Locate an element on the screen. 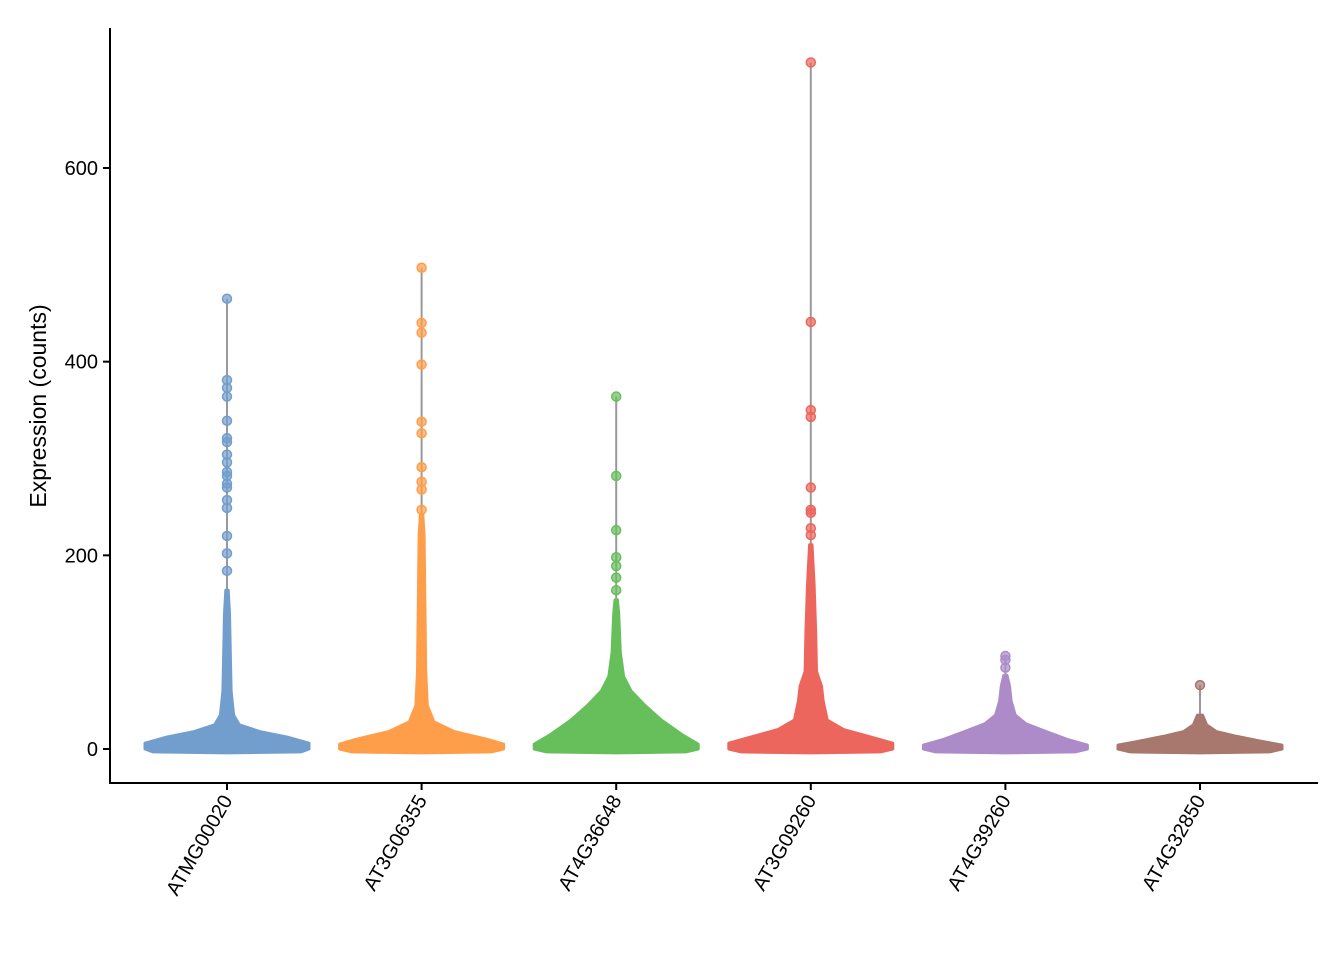 This screenshot has height=965, width=1344. x-tick-label: ATMG00020 is located at coordinates (199, 846).